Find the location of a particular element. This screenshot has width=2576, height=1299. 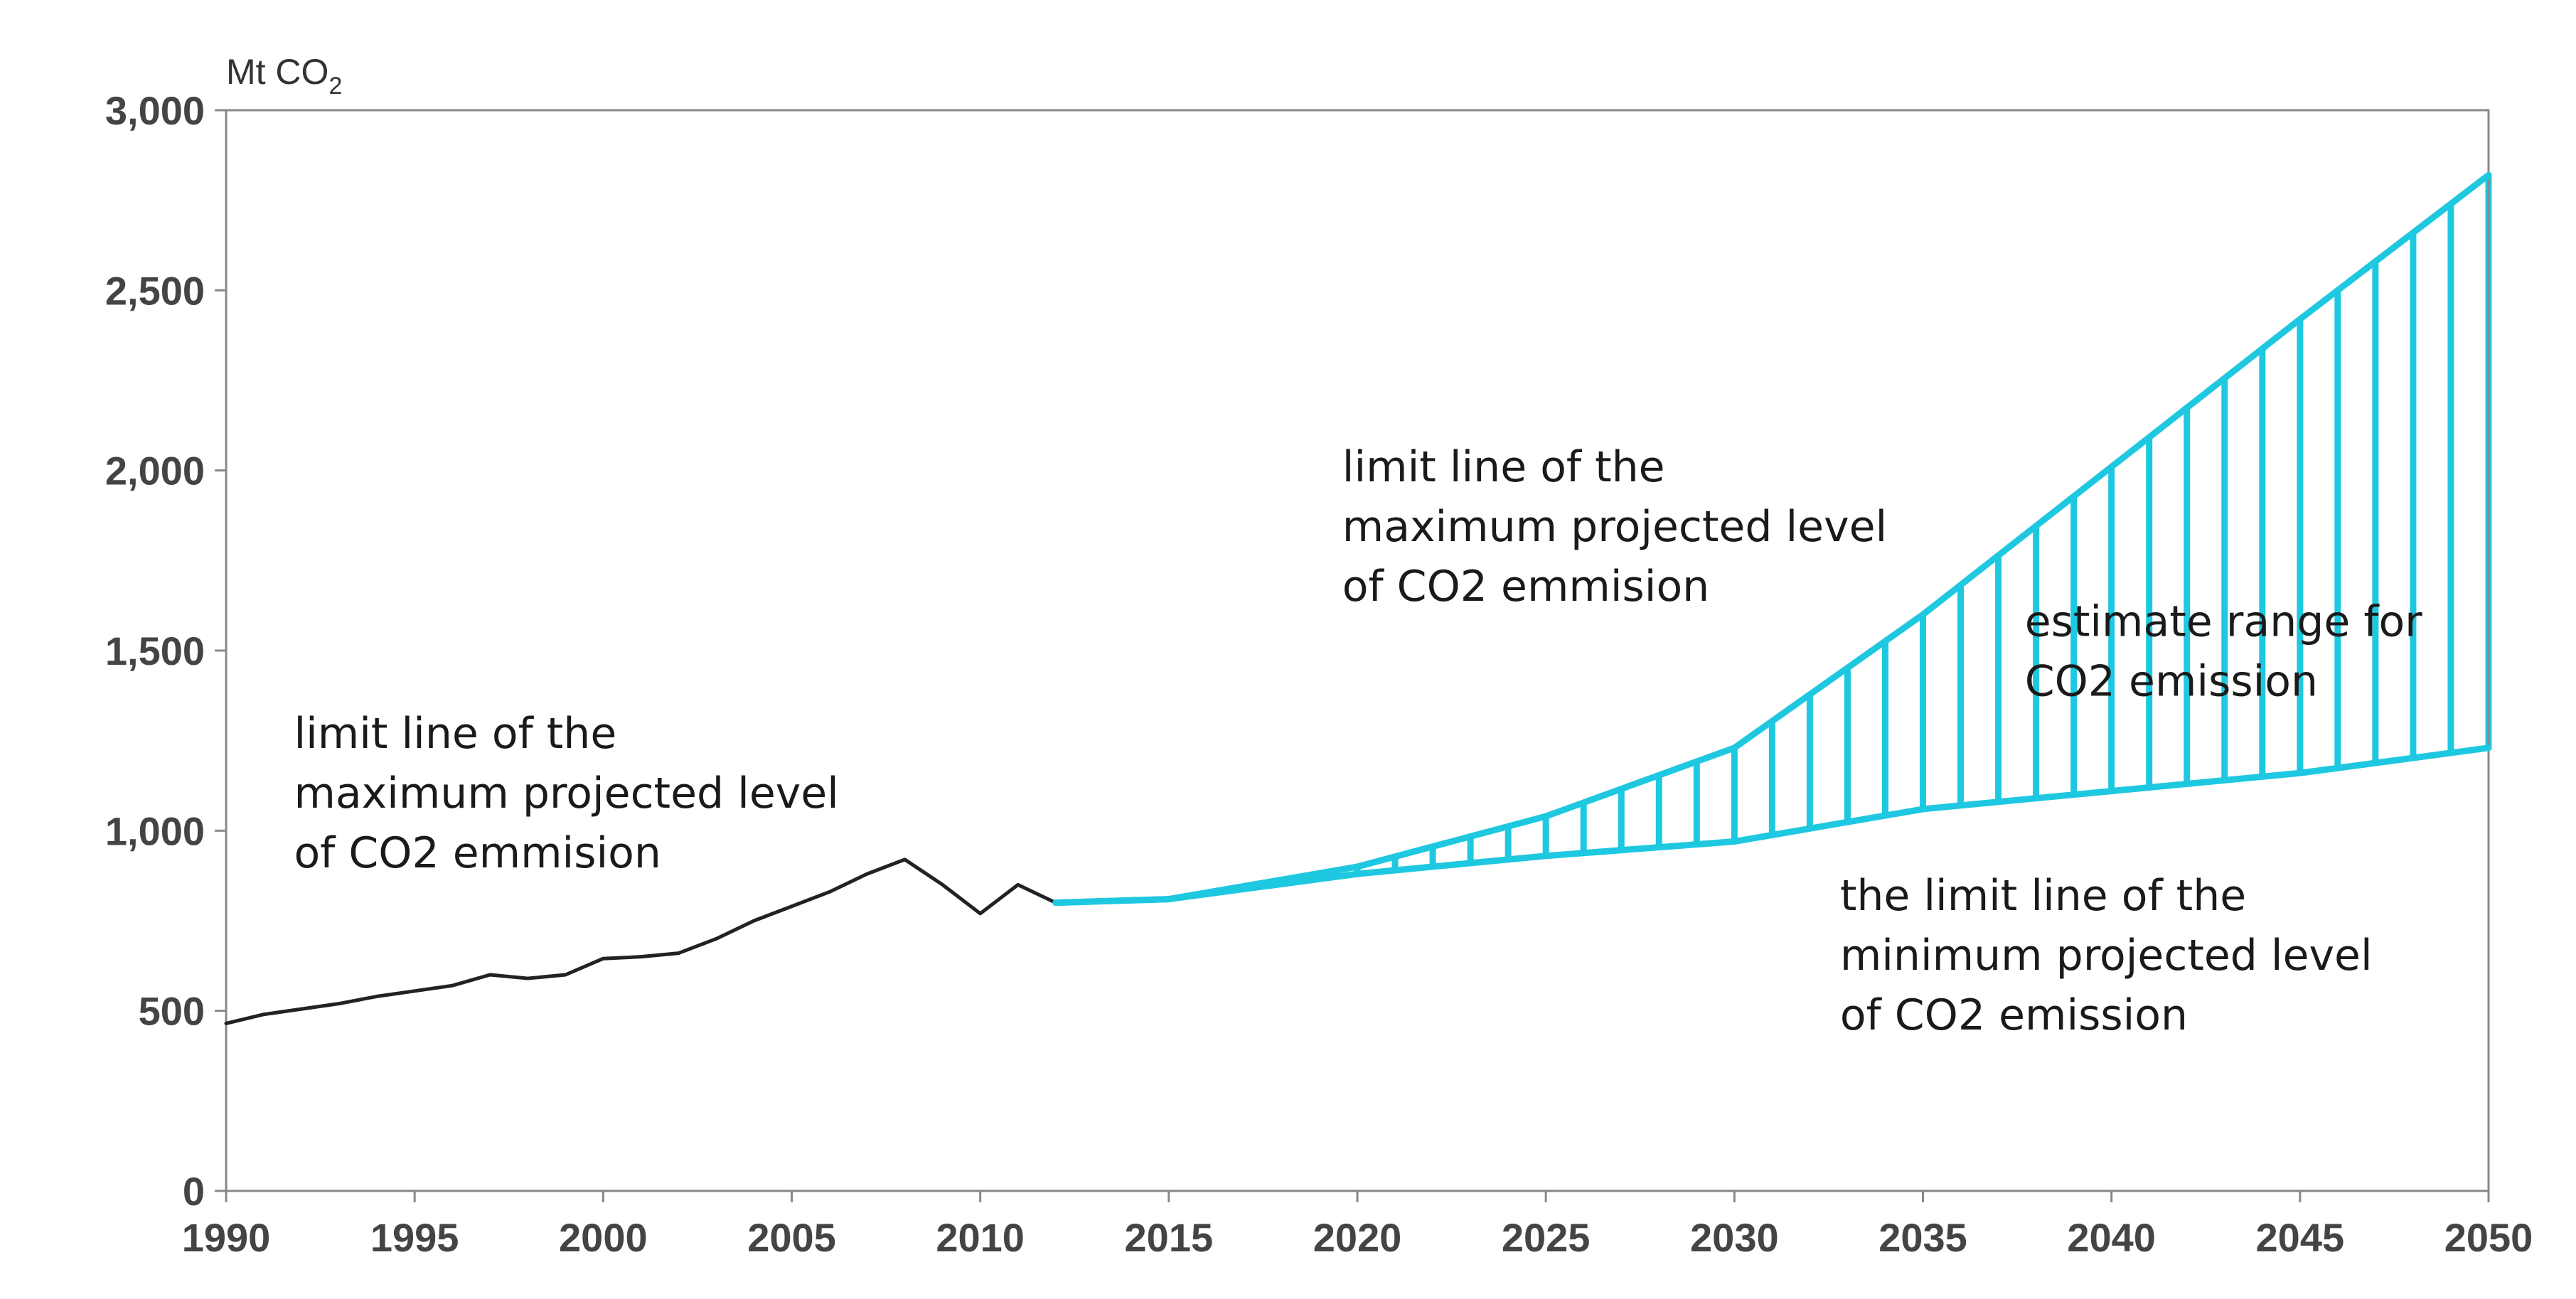

x-tick-label: 2045 is located at coordinates (2301, 1237).